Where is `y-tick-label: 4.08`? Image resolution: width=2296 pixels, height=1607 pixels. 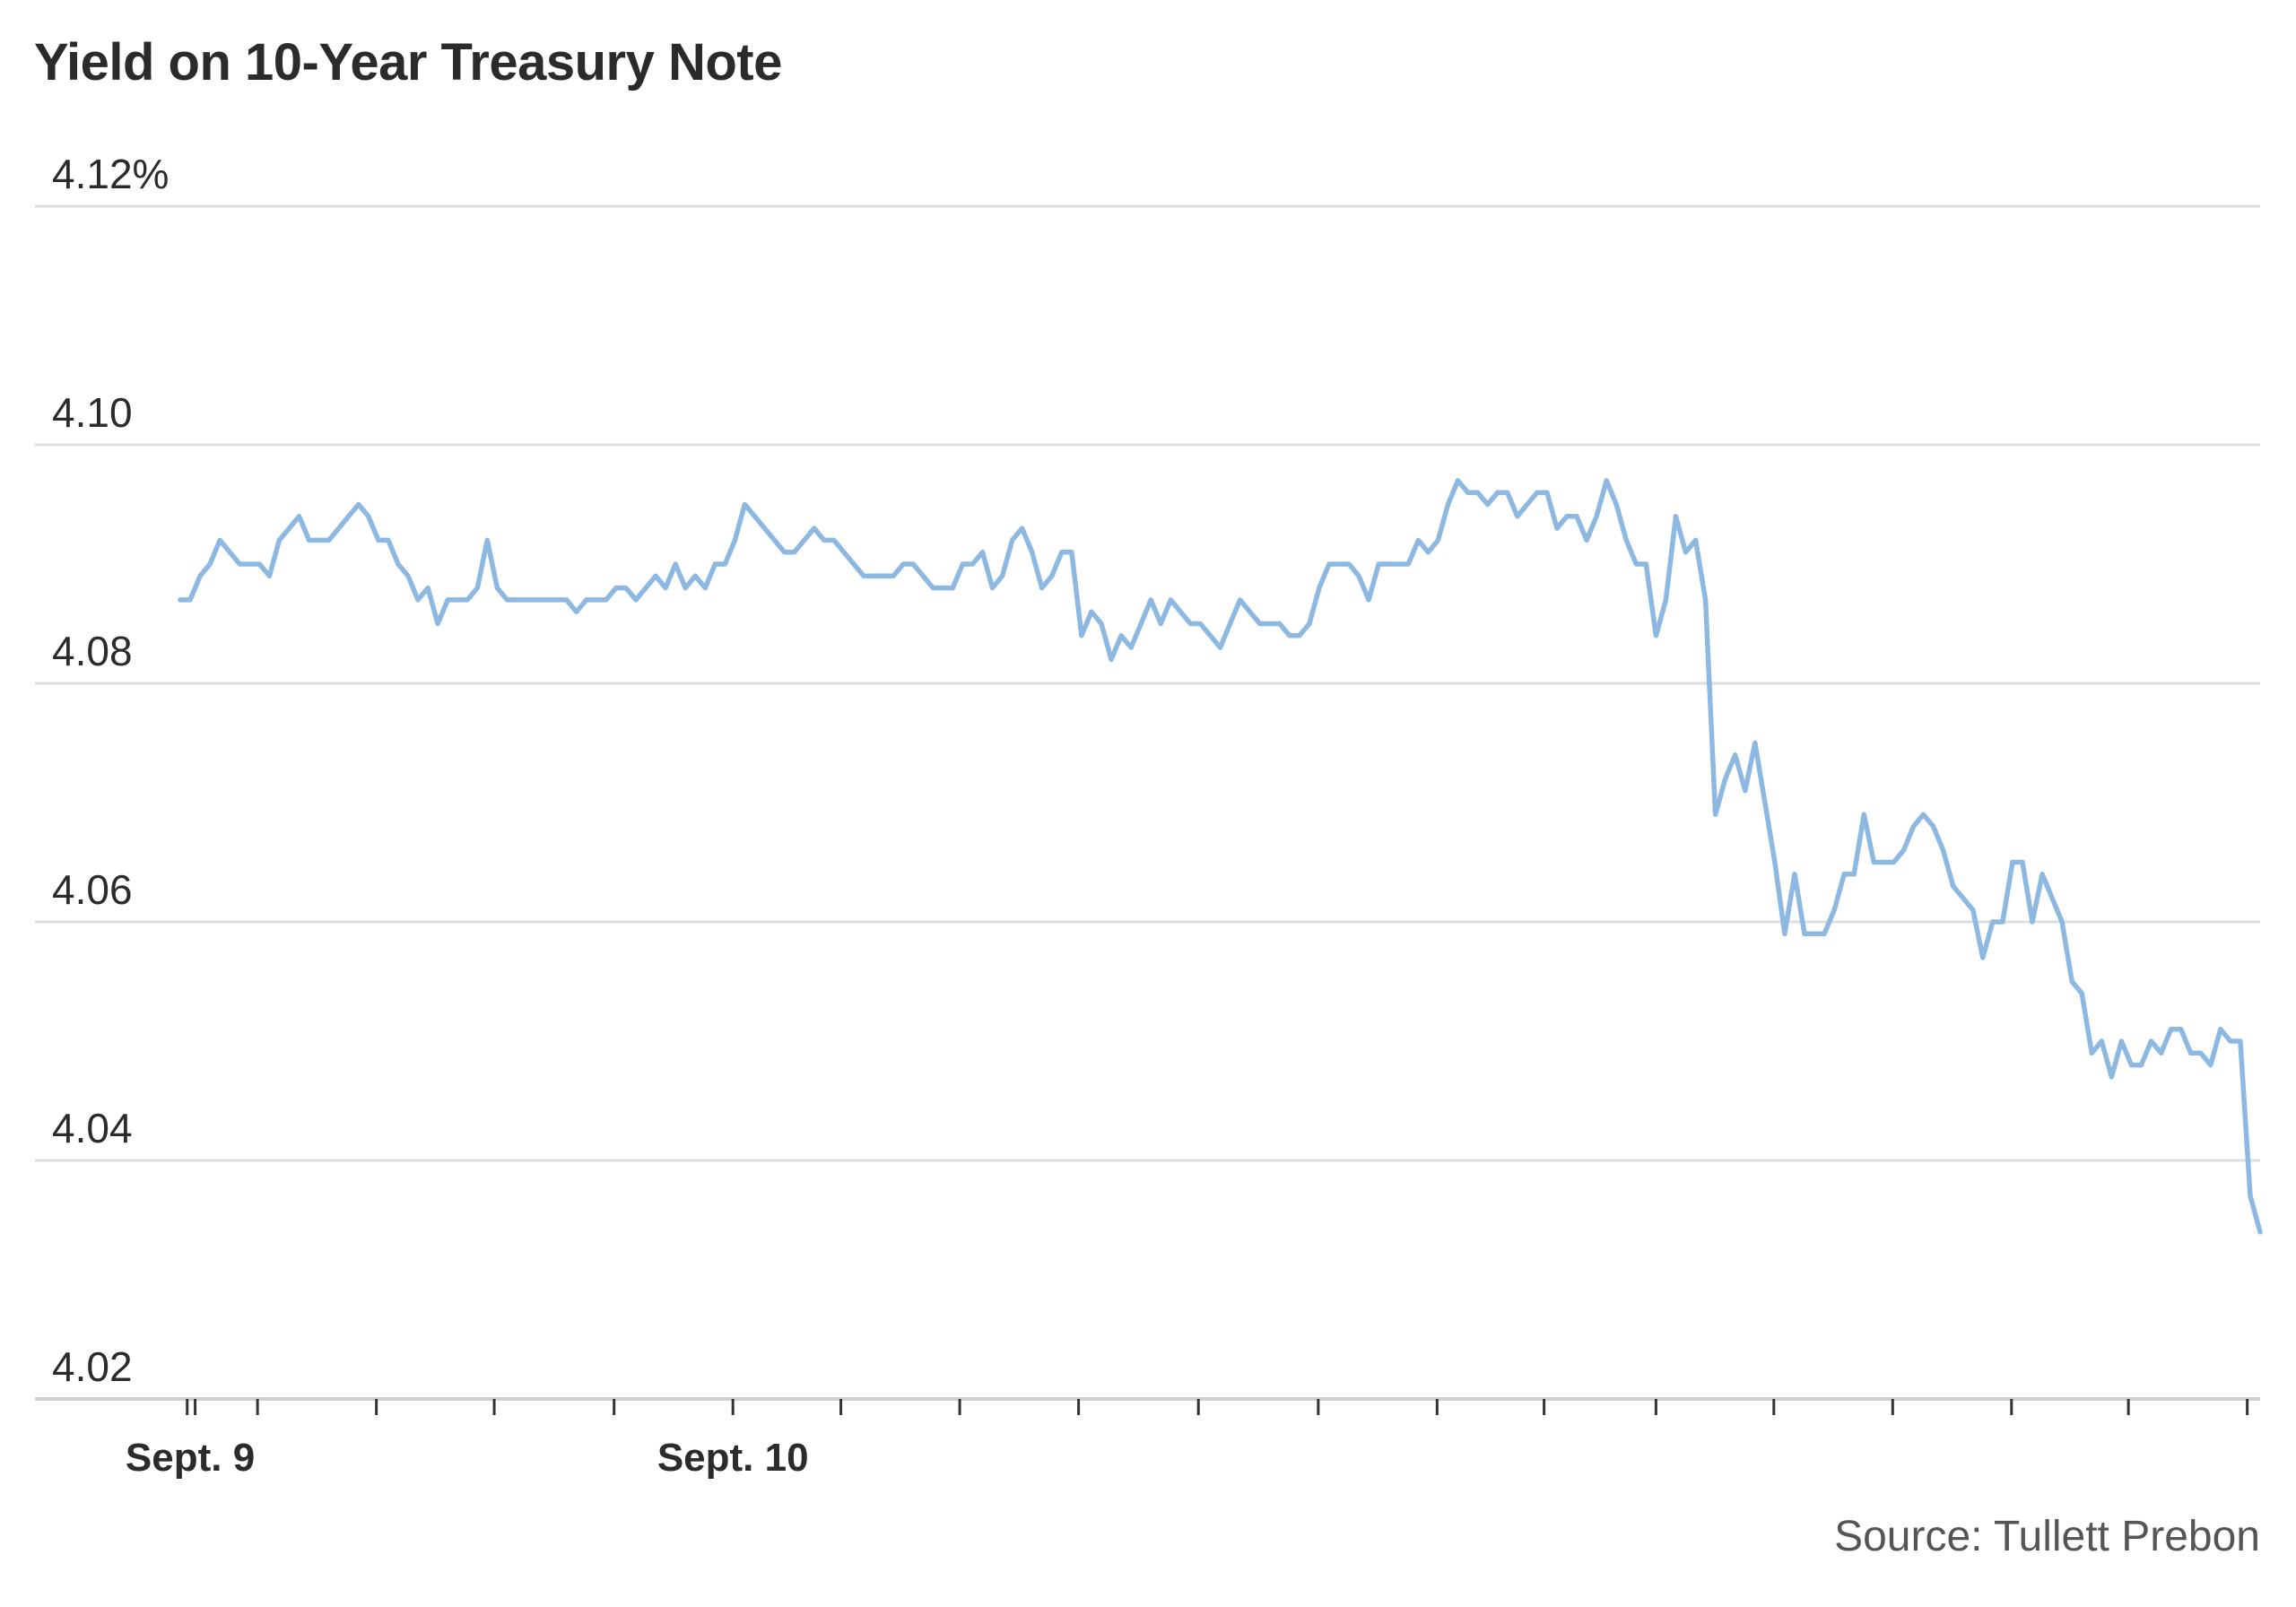 y-tick-label: 4.08 is located at coordinates (92, 651).